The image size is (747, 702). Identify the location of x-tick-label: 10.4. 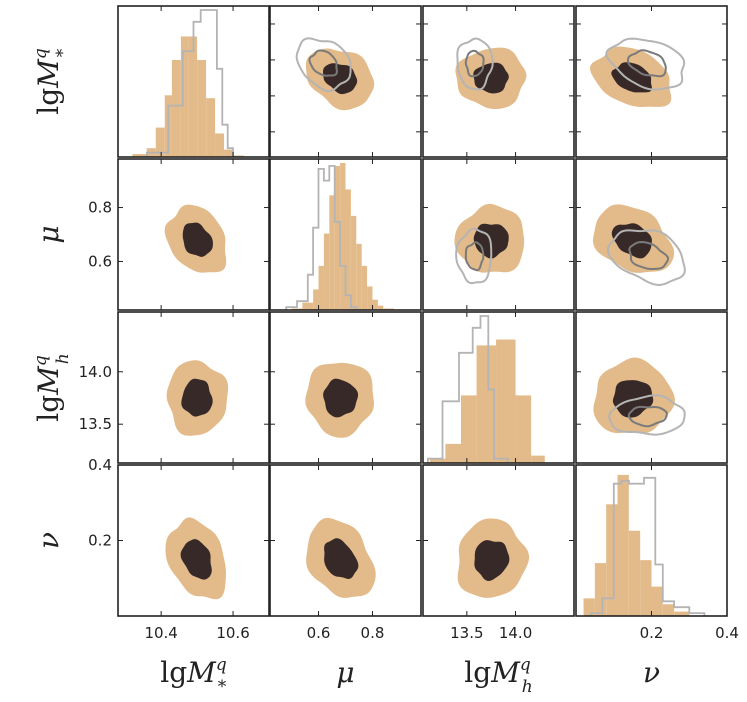
(160, 633).